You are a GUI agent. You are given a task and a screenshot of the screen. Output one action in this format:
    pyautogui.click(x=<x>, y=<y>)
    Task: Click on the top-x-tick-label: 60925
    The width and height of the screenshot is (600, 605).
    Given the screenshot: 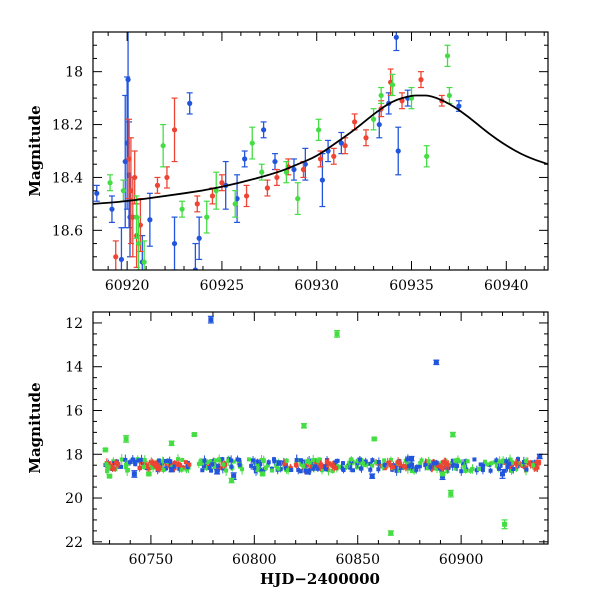 What is the action you would take?
    pyautogui.click(x=222, y=286)
    